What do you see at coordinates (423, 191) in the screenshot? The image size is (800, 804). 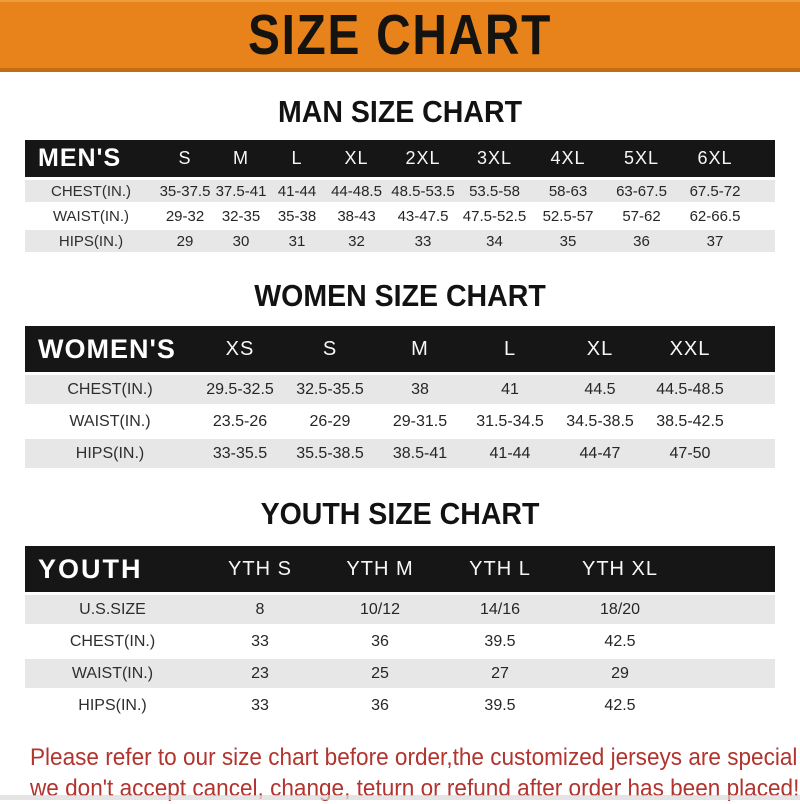 I see `size-cell: 48.5-53.5` at bounding box center [423, 191].